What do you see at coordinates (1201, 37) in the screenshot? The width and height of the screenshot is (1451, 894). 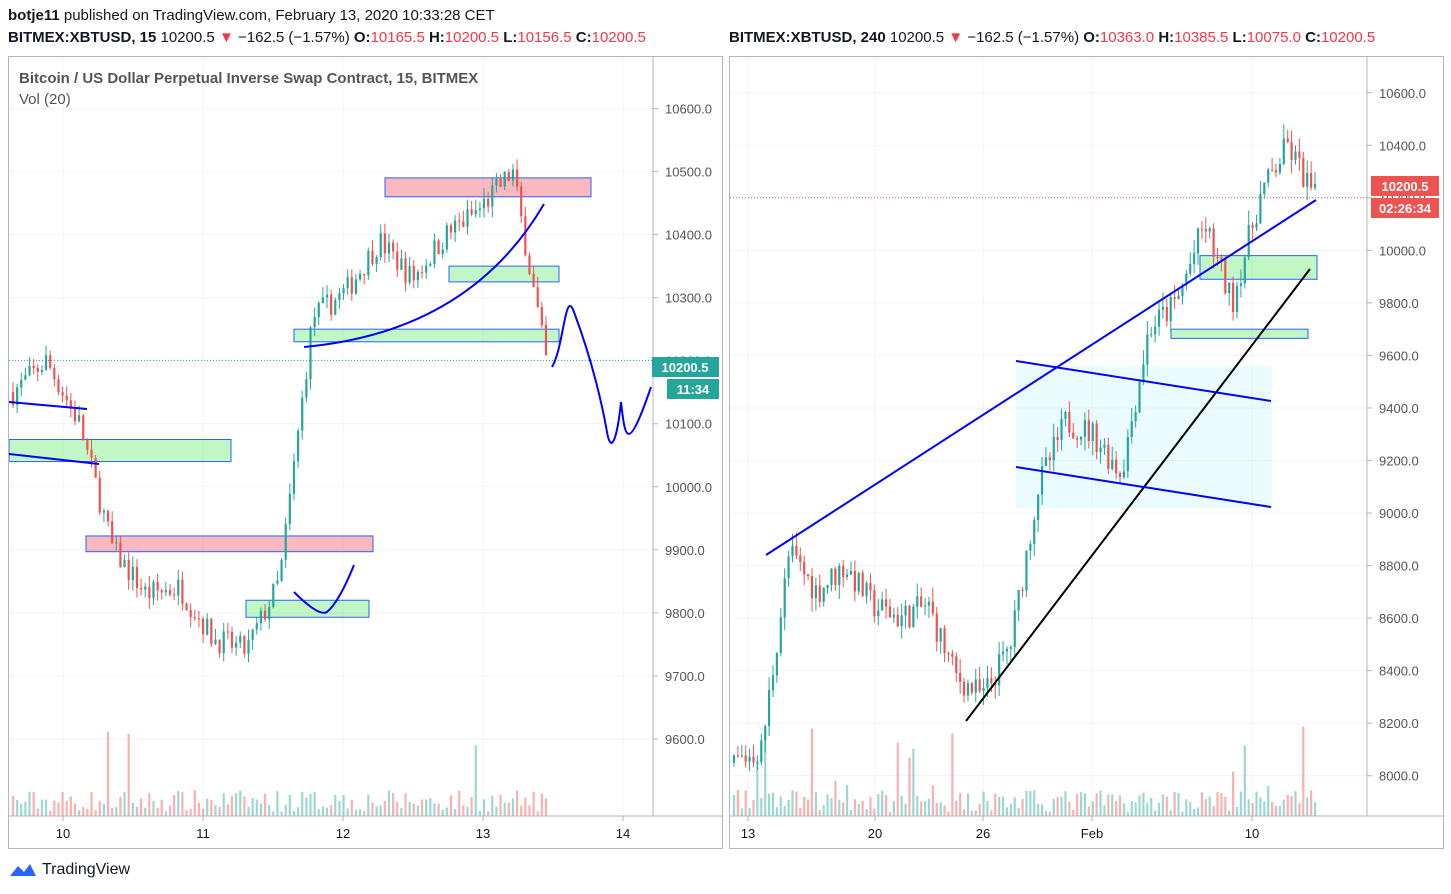 I see `right-high: 10385.5` at bounding box center [1201, 37].